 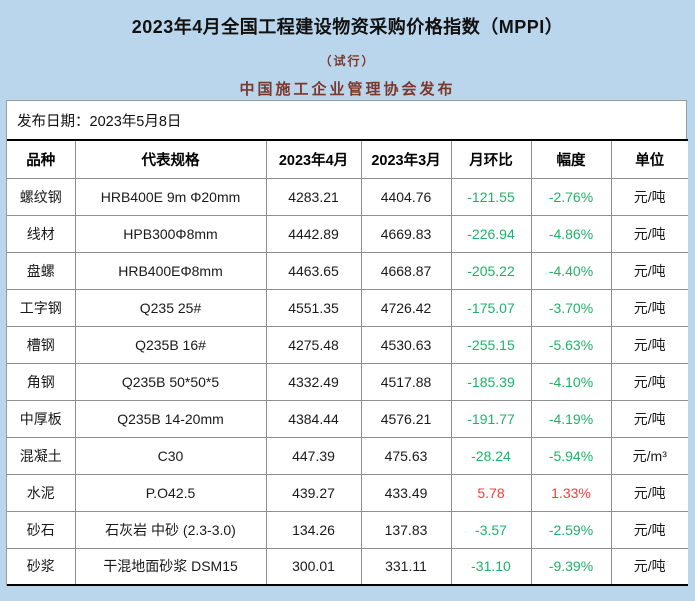 What do you see at coordinates (41, 418) in the screenshot?
I see `cell-material-name: 中厚板` at bounding box center [41, 418].